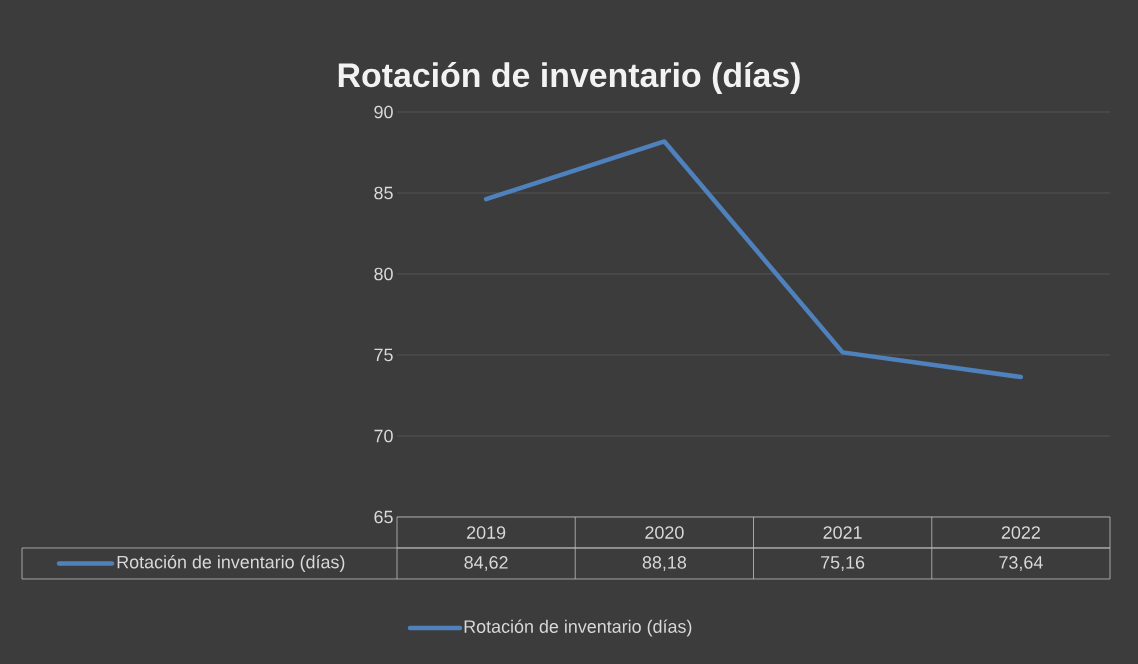 Image resolution: width=1138 pixels, height=664 pixels. Describe the element at coordinates (383, 517) in the screenshot. I see `y-tick-label: 65` at that location.